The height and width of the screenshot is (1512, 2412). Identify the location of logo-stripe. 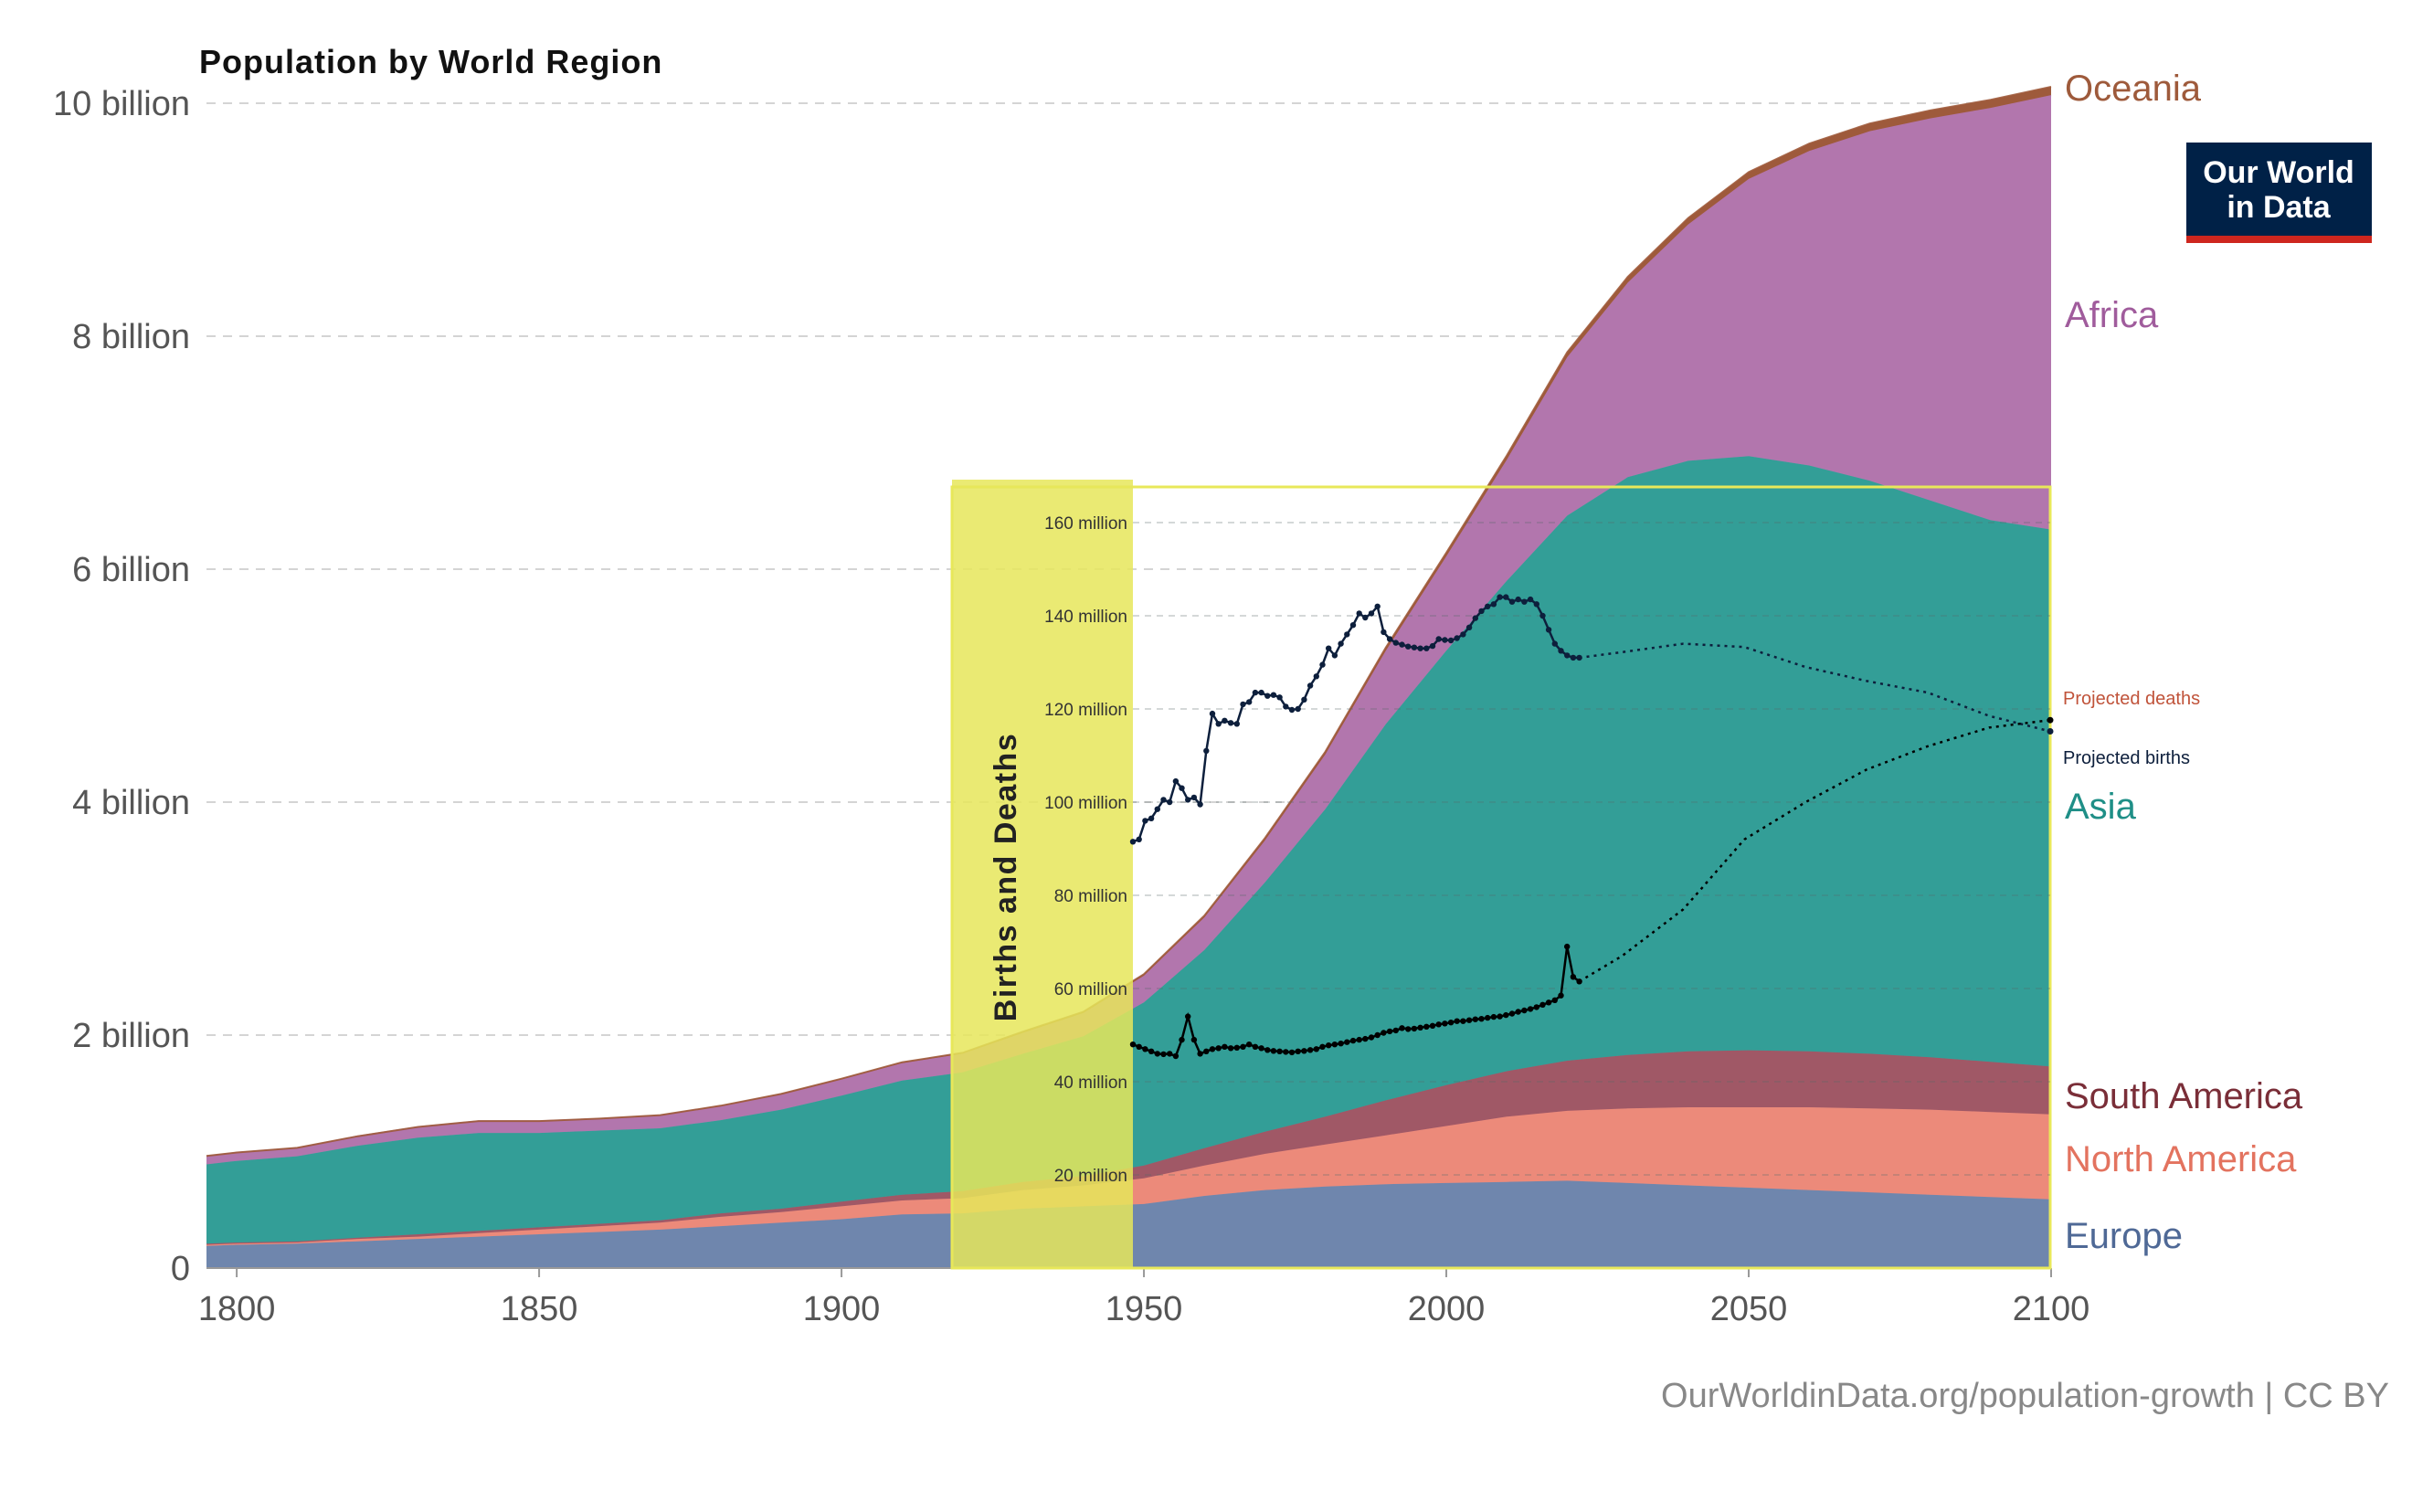
(2279, 239).